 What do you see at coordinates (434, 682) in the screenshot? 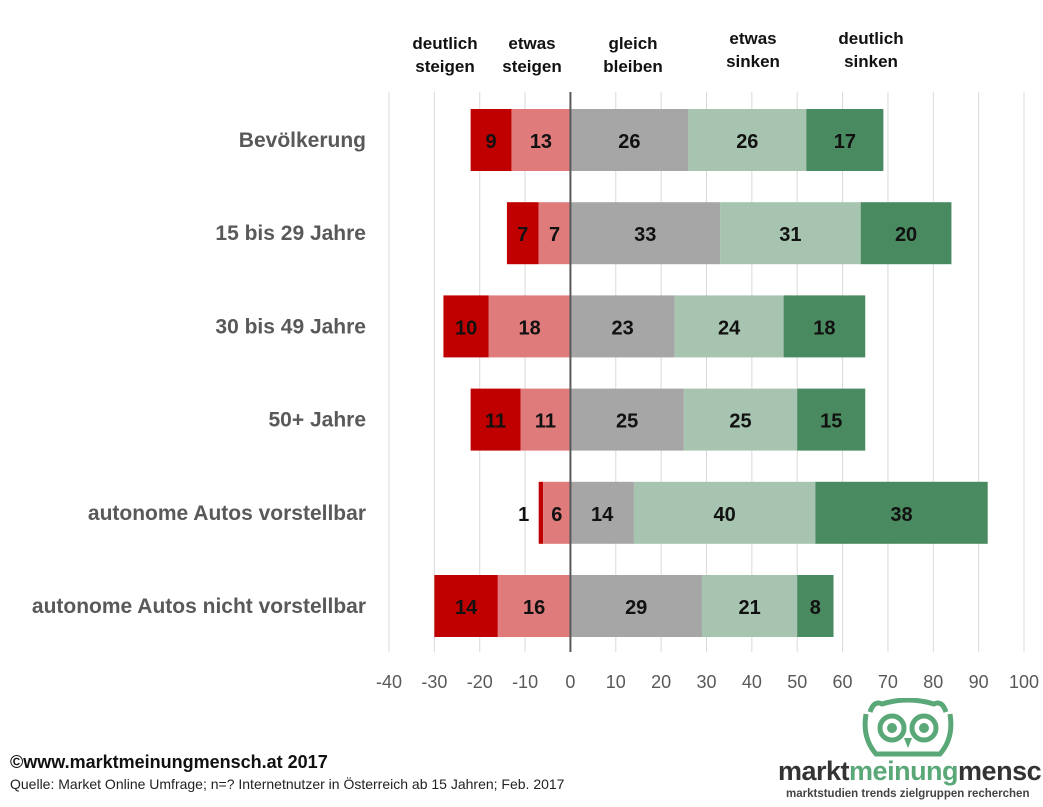
I see `x-tick-label: -30` at bounding box center [434, 682].